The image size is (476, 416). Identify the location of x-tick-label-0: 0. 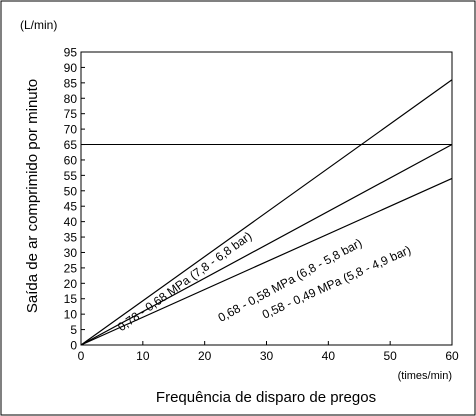
(81, 356).